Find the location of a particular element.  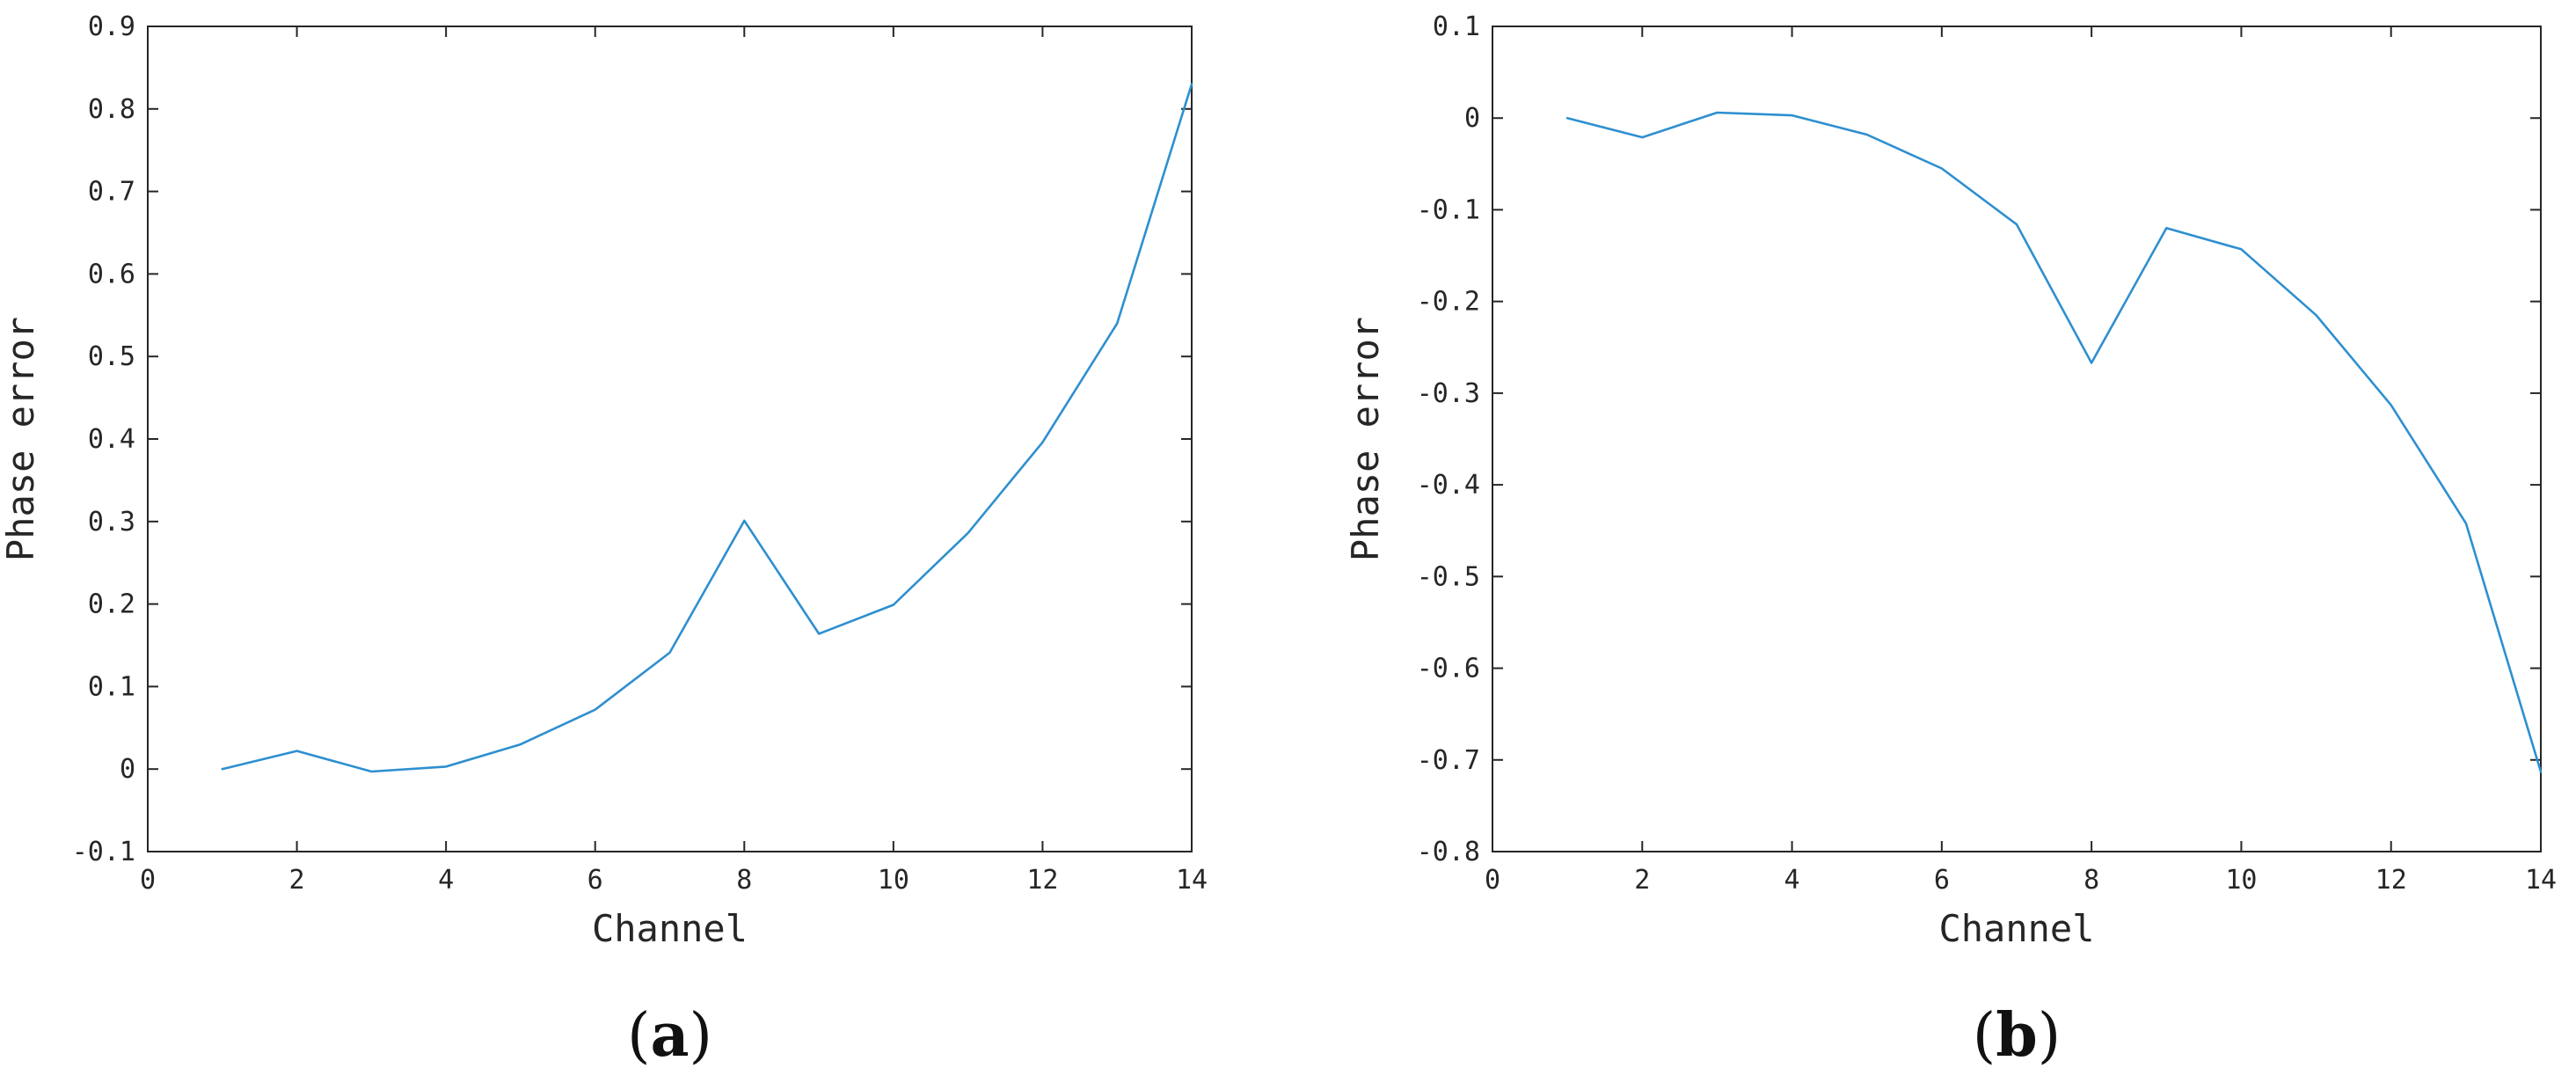

y-tick-label: 0.3 is located at coordinates (111, 522).